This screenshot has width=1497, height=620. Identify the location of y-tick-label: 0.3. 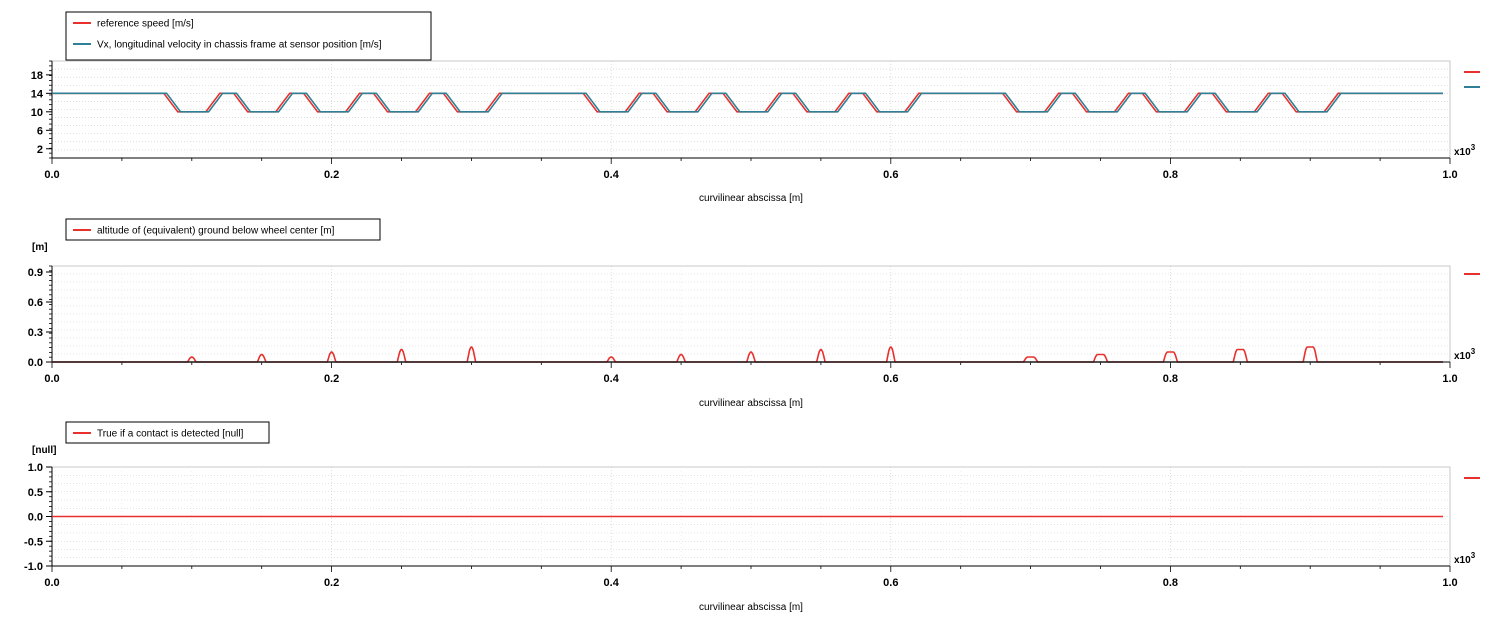
(35, 333).